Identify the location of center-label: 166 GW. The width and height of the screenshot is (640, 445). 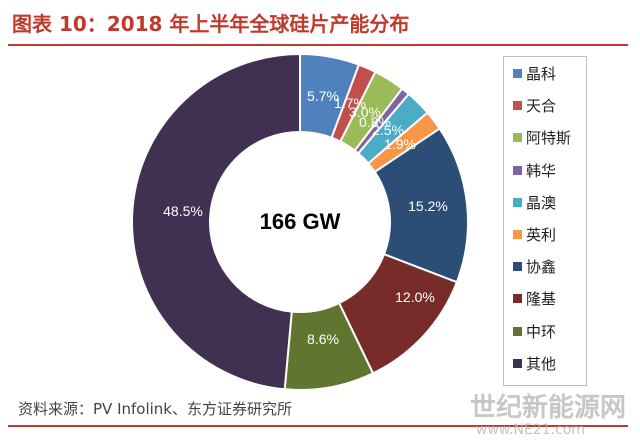
(300, 221).